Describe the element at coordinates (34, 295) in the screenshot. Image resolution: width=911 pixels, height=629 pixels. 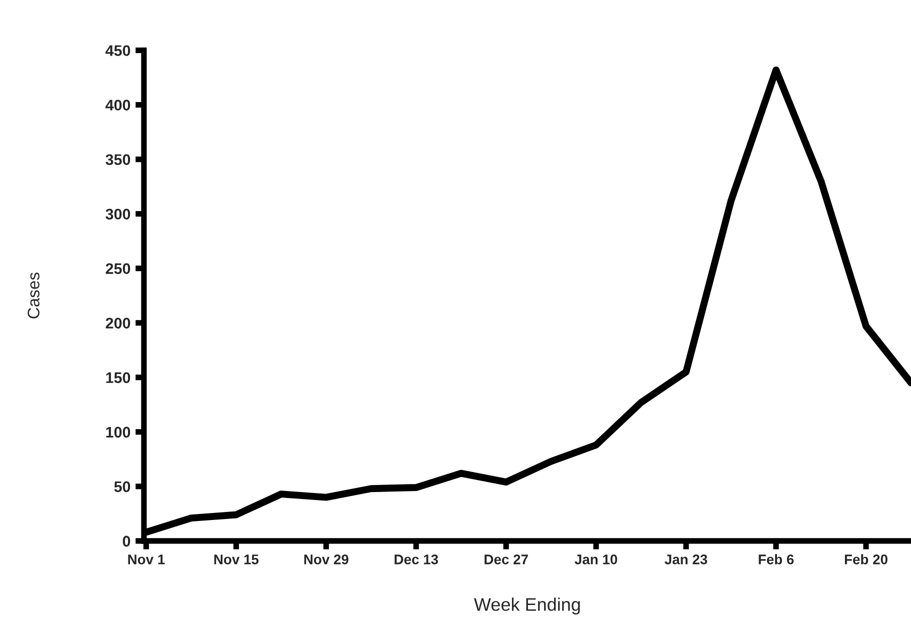
I see `y-axis-title: Cases` at that location.